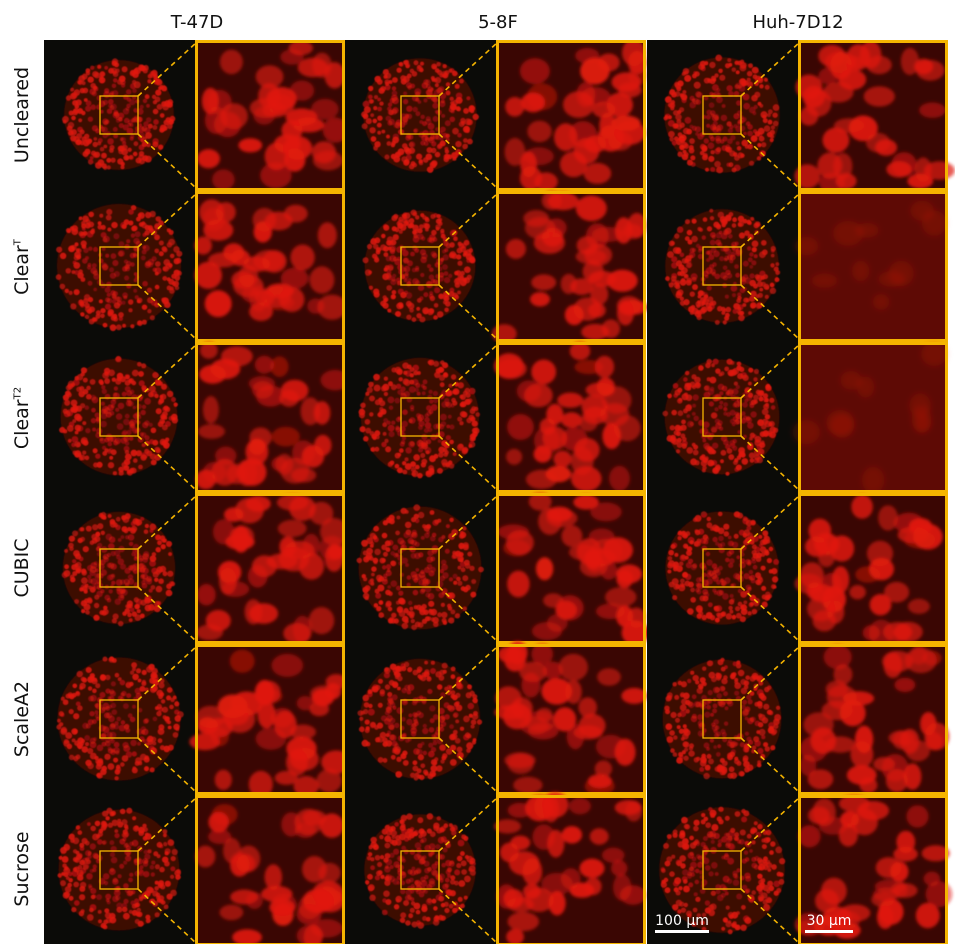 The image size is (959, 944). I want to click on row-label-clear-t2: ClearT2, so click(22, 418).